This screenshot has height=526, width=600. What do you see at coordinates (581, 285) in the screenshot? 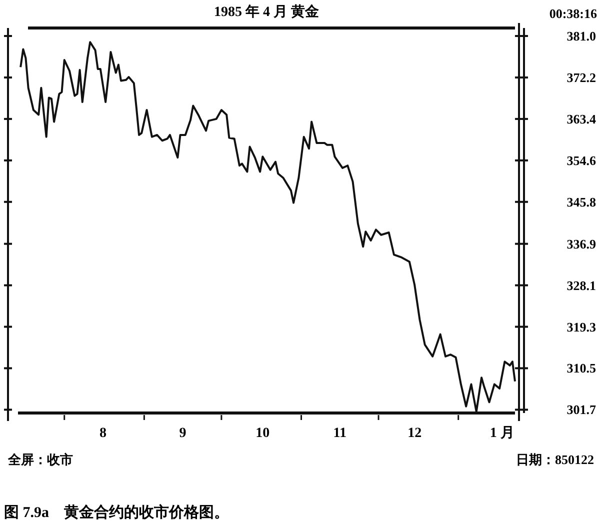
I see `y-tick-label: 328.1` at bounding box center [581, 285].